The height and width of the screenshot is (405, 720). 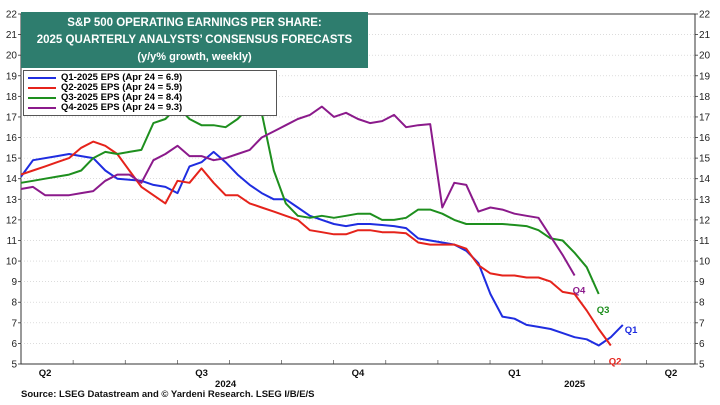 What do you see at coordinates (575, 384) in the screenshot?
I see `x-year-label: 2025` at bounding box center [575, 384].